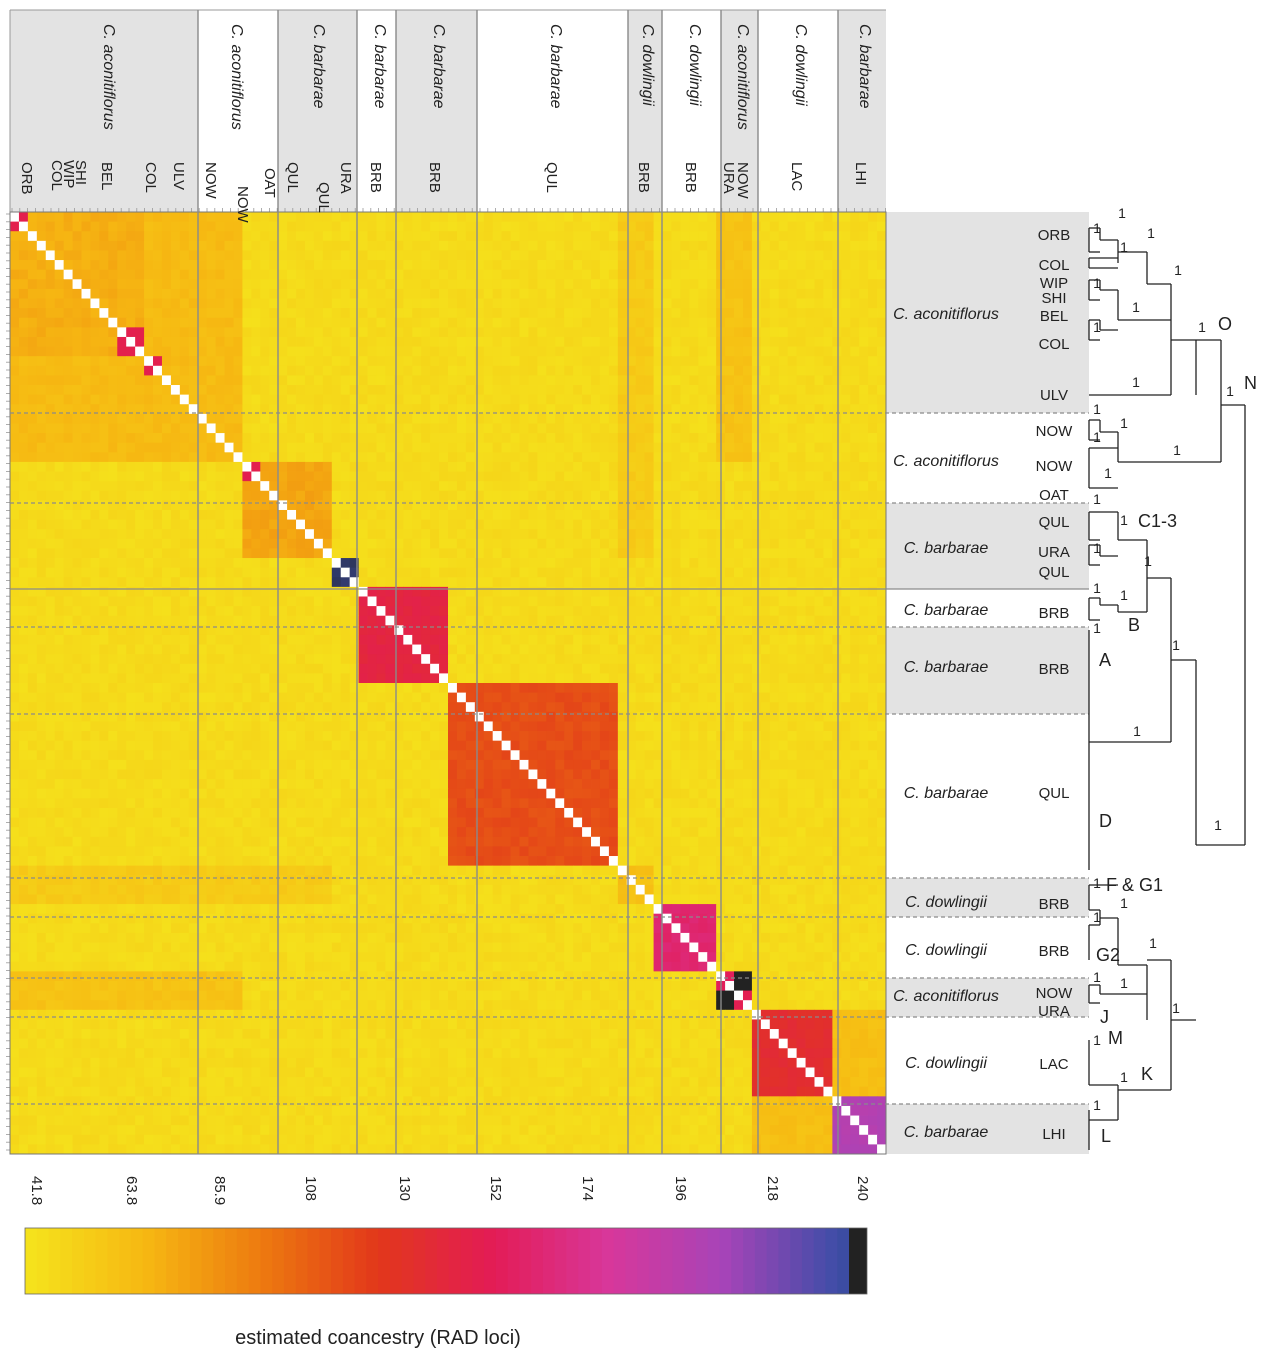 This screenshot has width=1268, height=1351. What do you see at coordinates (292, 514) in the screenshot?
I see `heatmap-diagonal-cell` at bounding box center [292, 514].